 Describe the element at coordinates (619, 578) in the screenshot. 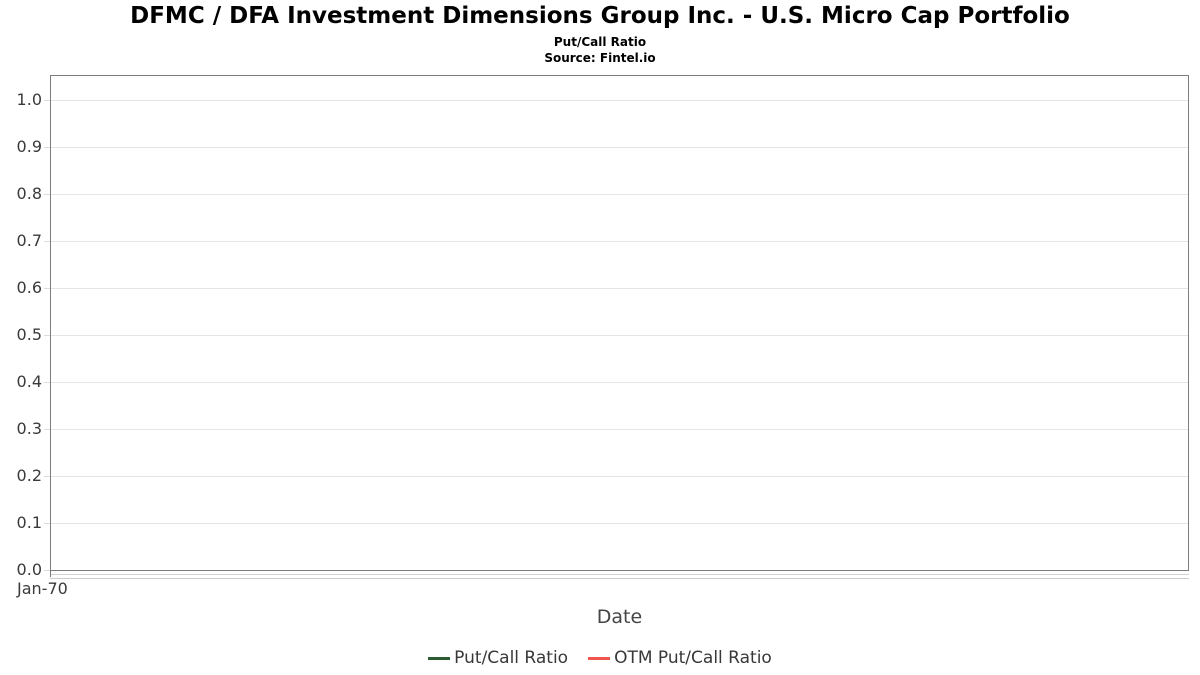

I see `x-axis-line-secondary` at that location.